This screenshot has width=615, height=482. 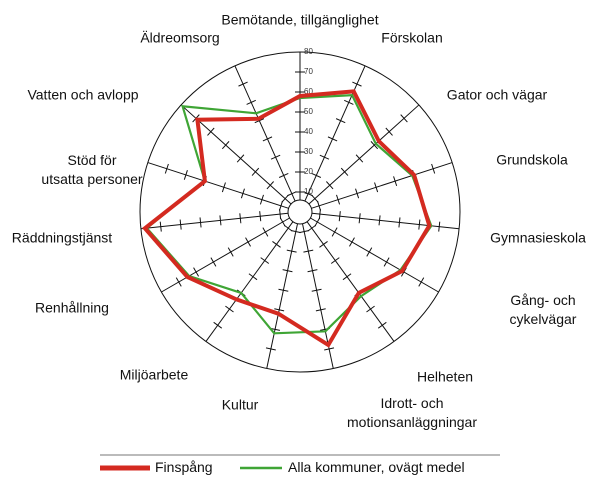 What do you see at coordinates (308, 111) in the screenshot?
I see `r-tick-label: 50` at bounding box center [308, 111].